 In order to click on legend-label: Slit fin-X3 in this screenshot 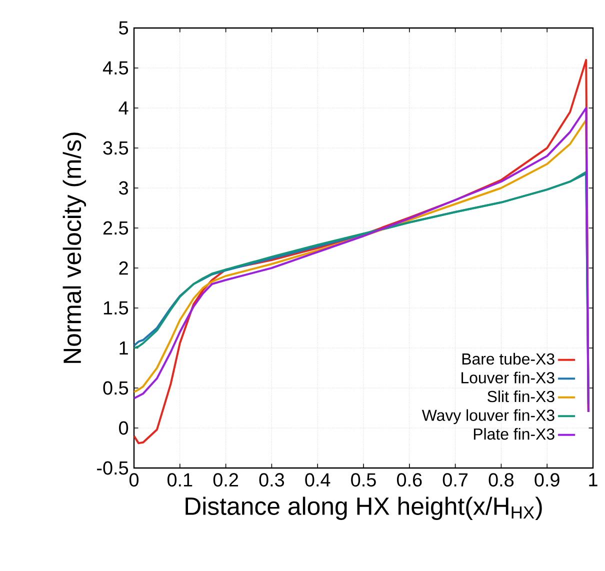, I will do `click(521, 396)`.